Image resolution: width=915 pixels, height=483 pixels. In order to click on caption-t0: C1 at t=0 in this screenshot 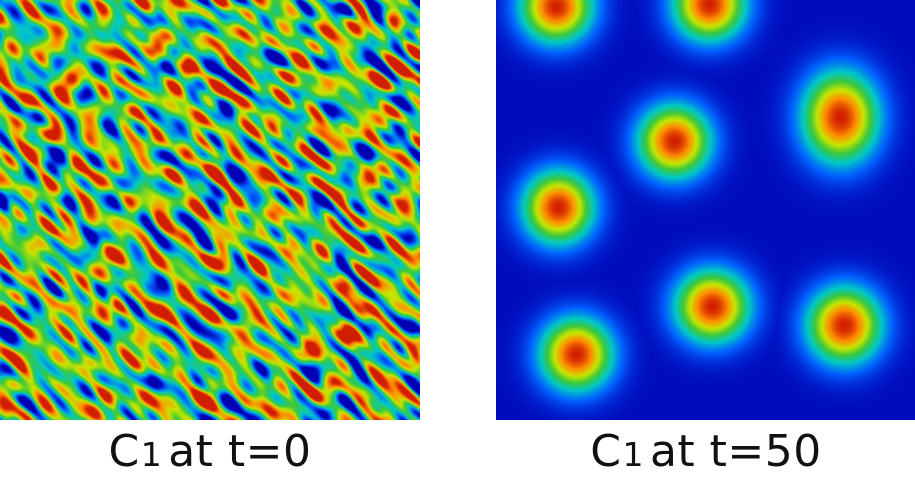, I will do `click(210, 453)`.